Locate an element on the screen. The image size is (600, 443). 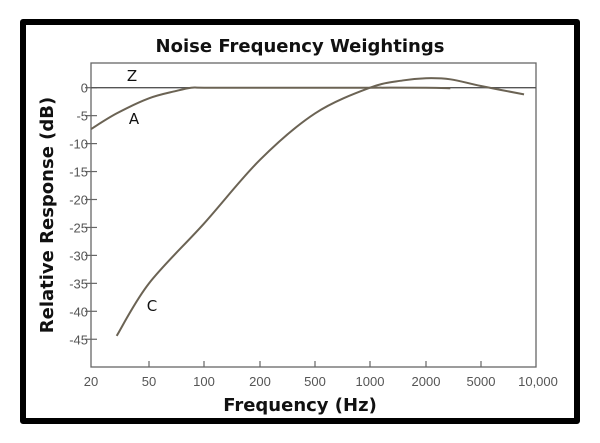
x-tick-label: 200 is located at coordinates (260, 381).